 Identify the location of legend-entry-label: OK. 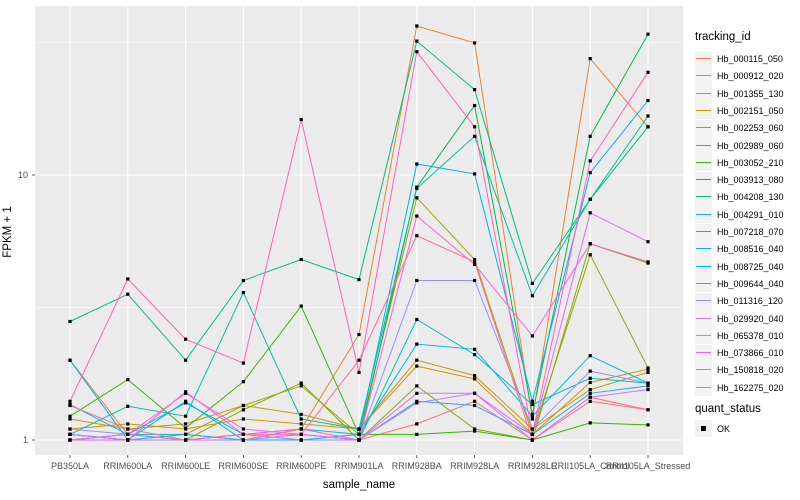
(724, 428).